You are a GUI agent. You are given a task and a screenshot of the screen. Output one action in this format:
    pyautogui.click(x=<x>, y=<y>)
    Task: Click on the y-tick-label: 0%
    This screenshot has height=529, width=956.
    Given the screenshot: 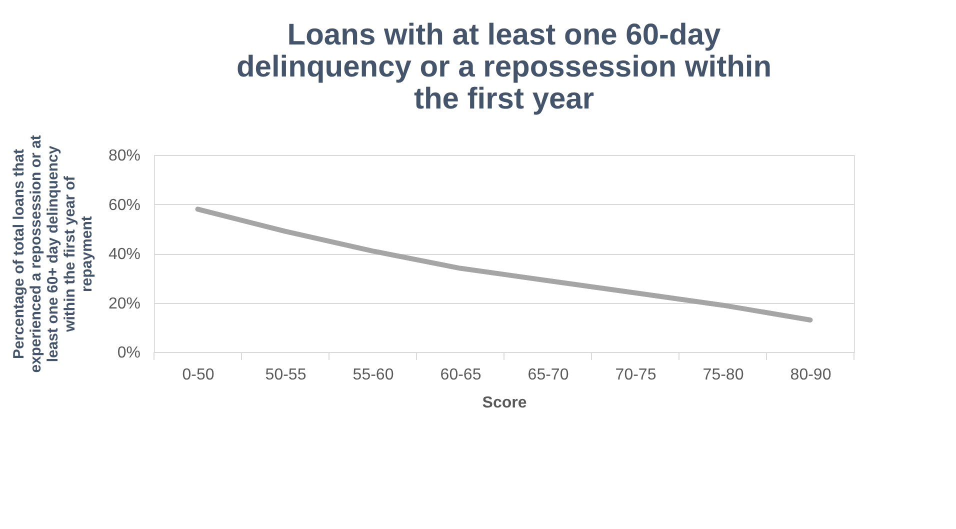 What is the action you would take?
    pyautogui.click(x=128, y=353)
    